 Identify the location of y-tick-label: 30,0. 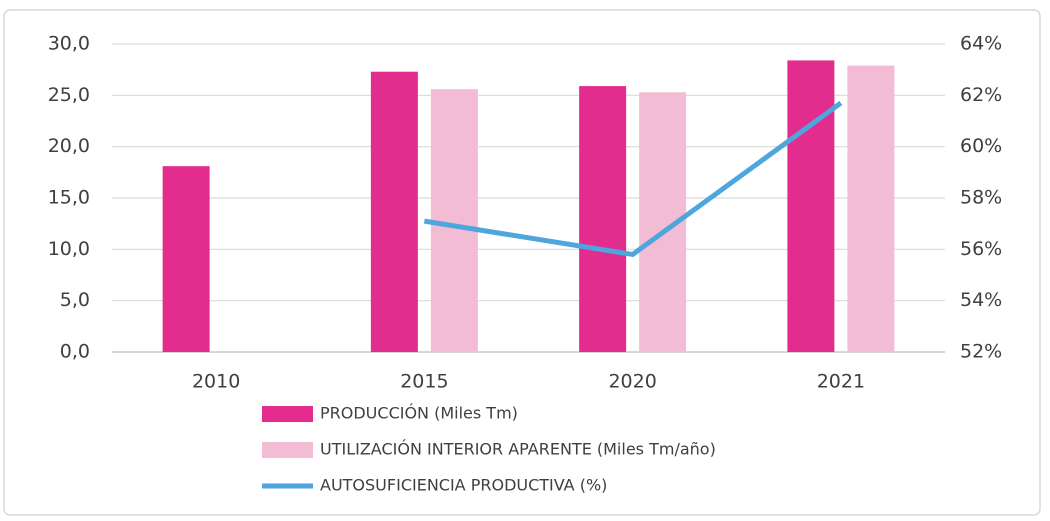
(69, 44).